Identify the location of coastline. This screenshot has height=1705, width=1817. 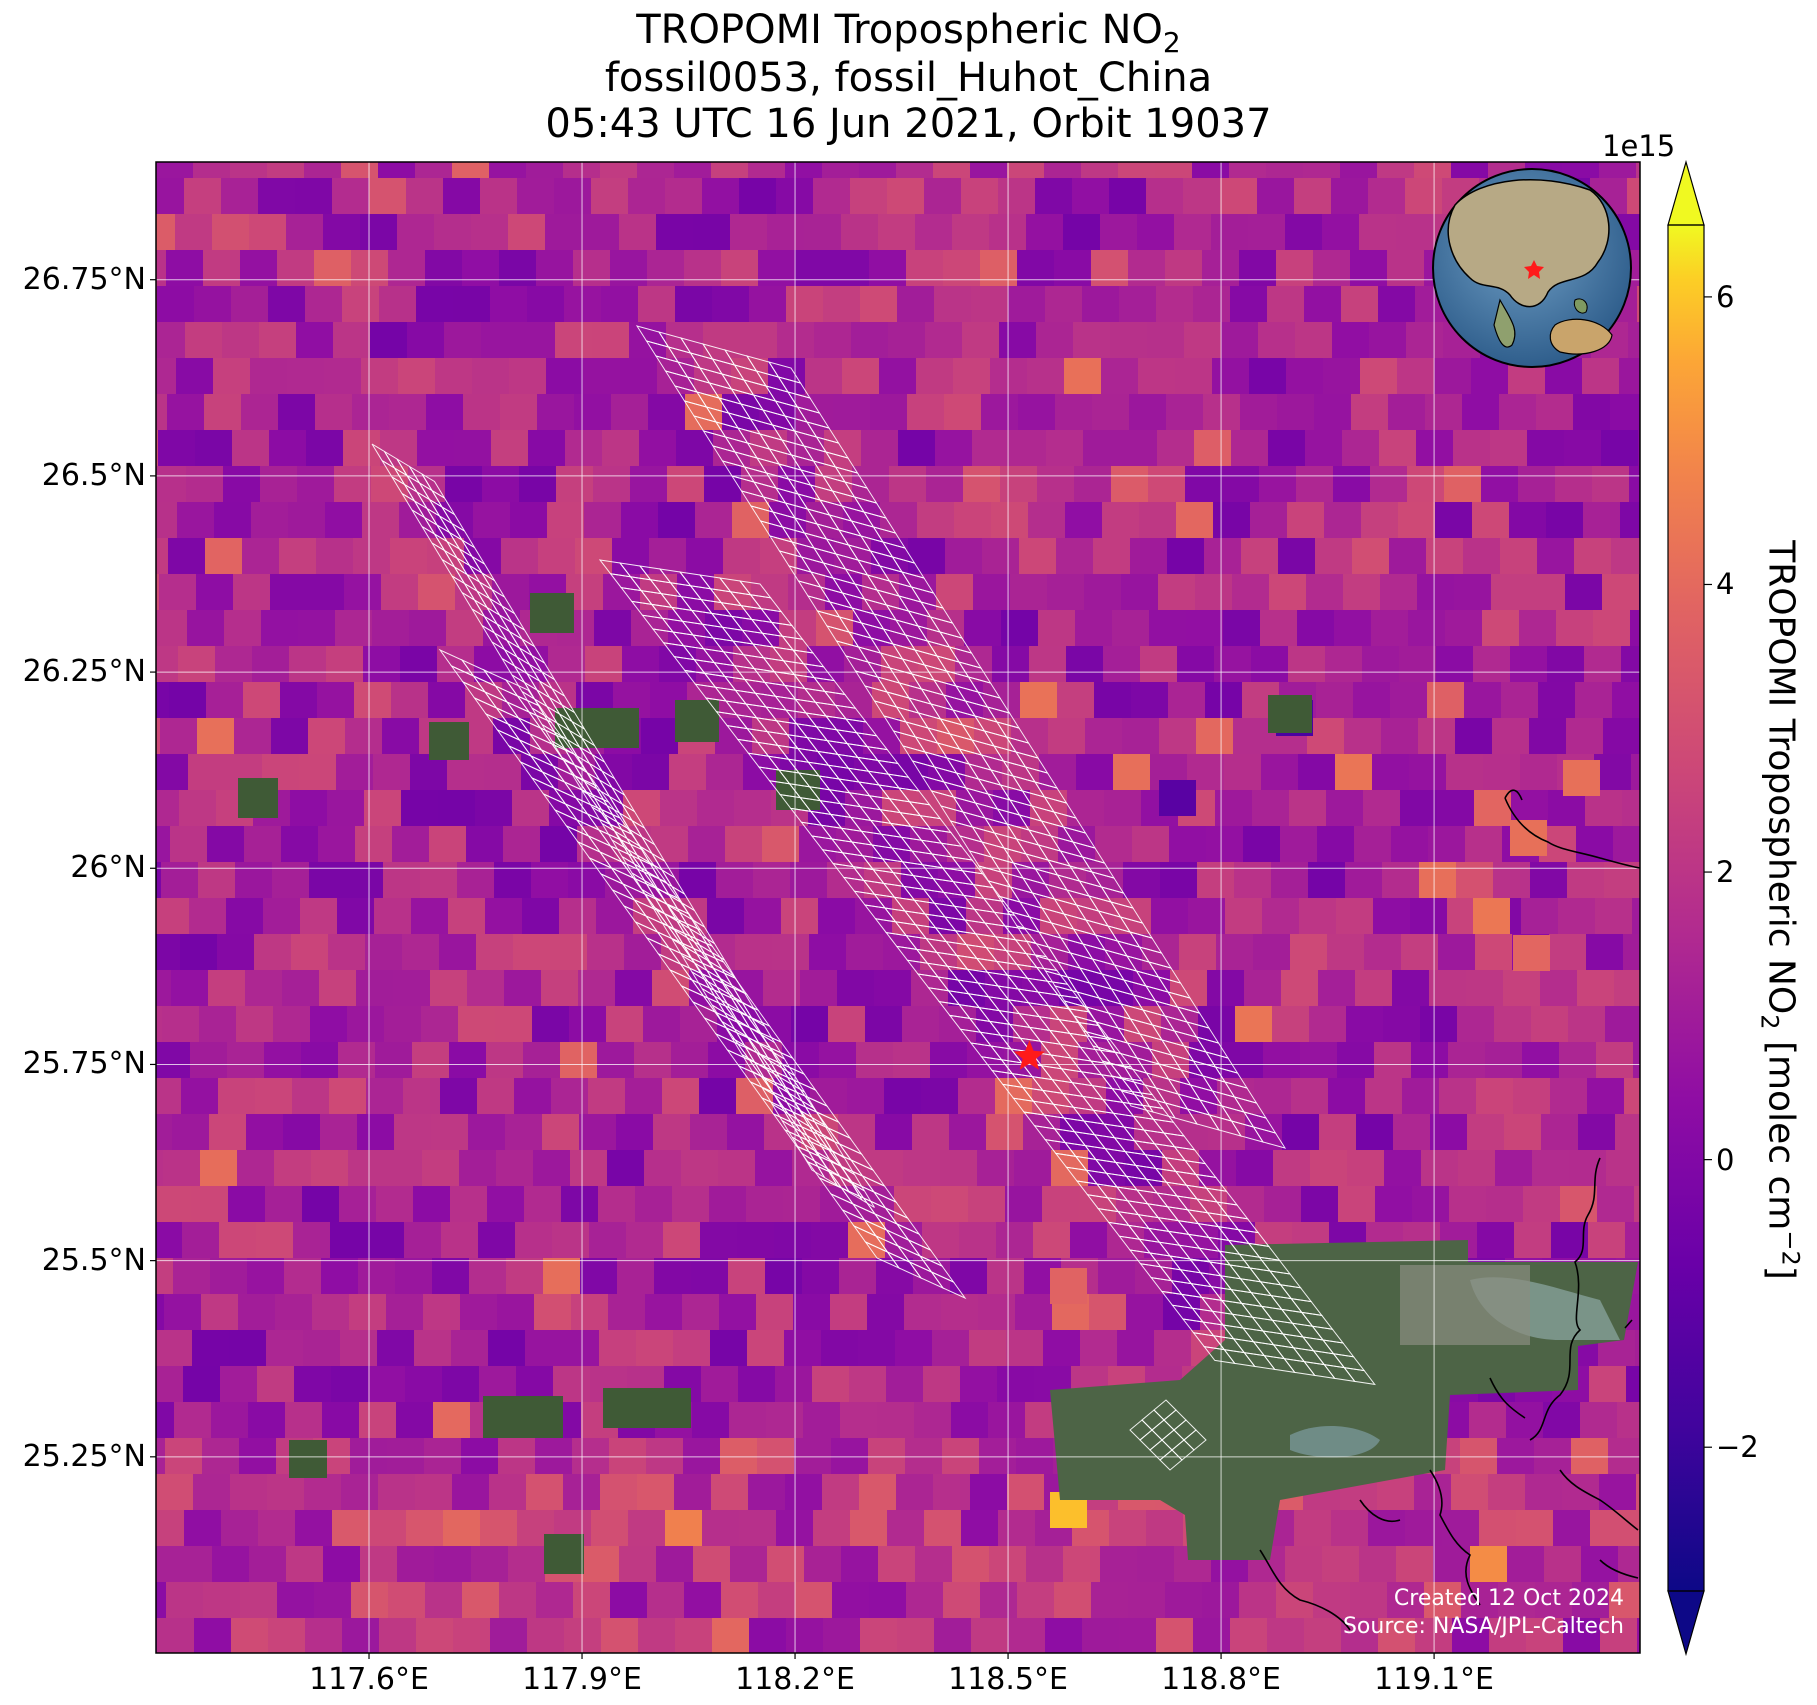
(1449, 1210).